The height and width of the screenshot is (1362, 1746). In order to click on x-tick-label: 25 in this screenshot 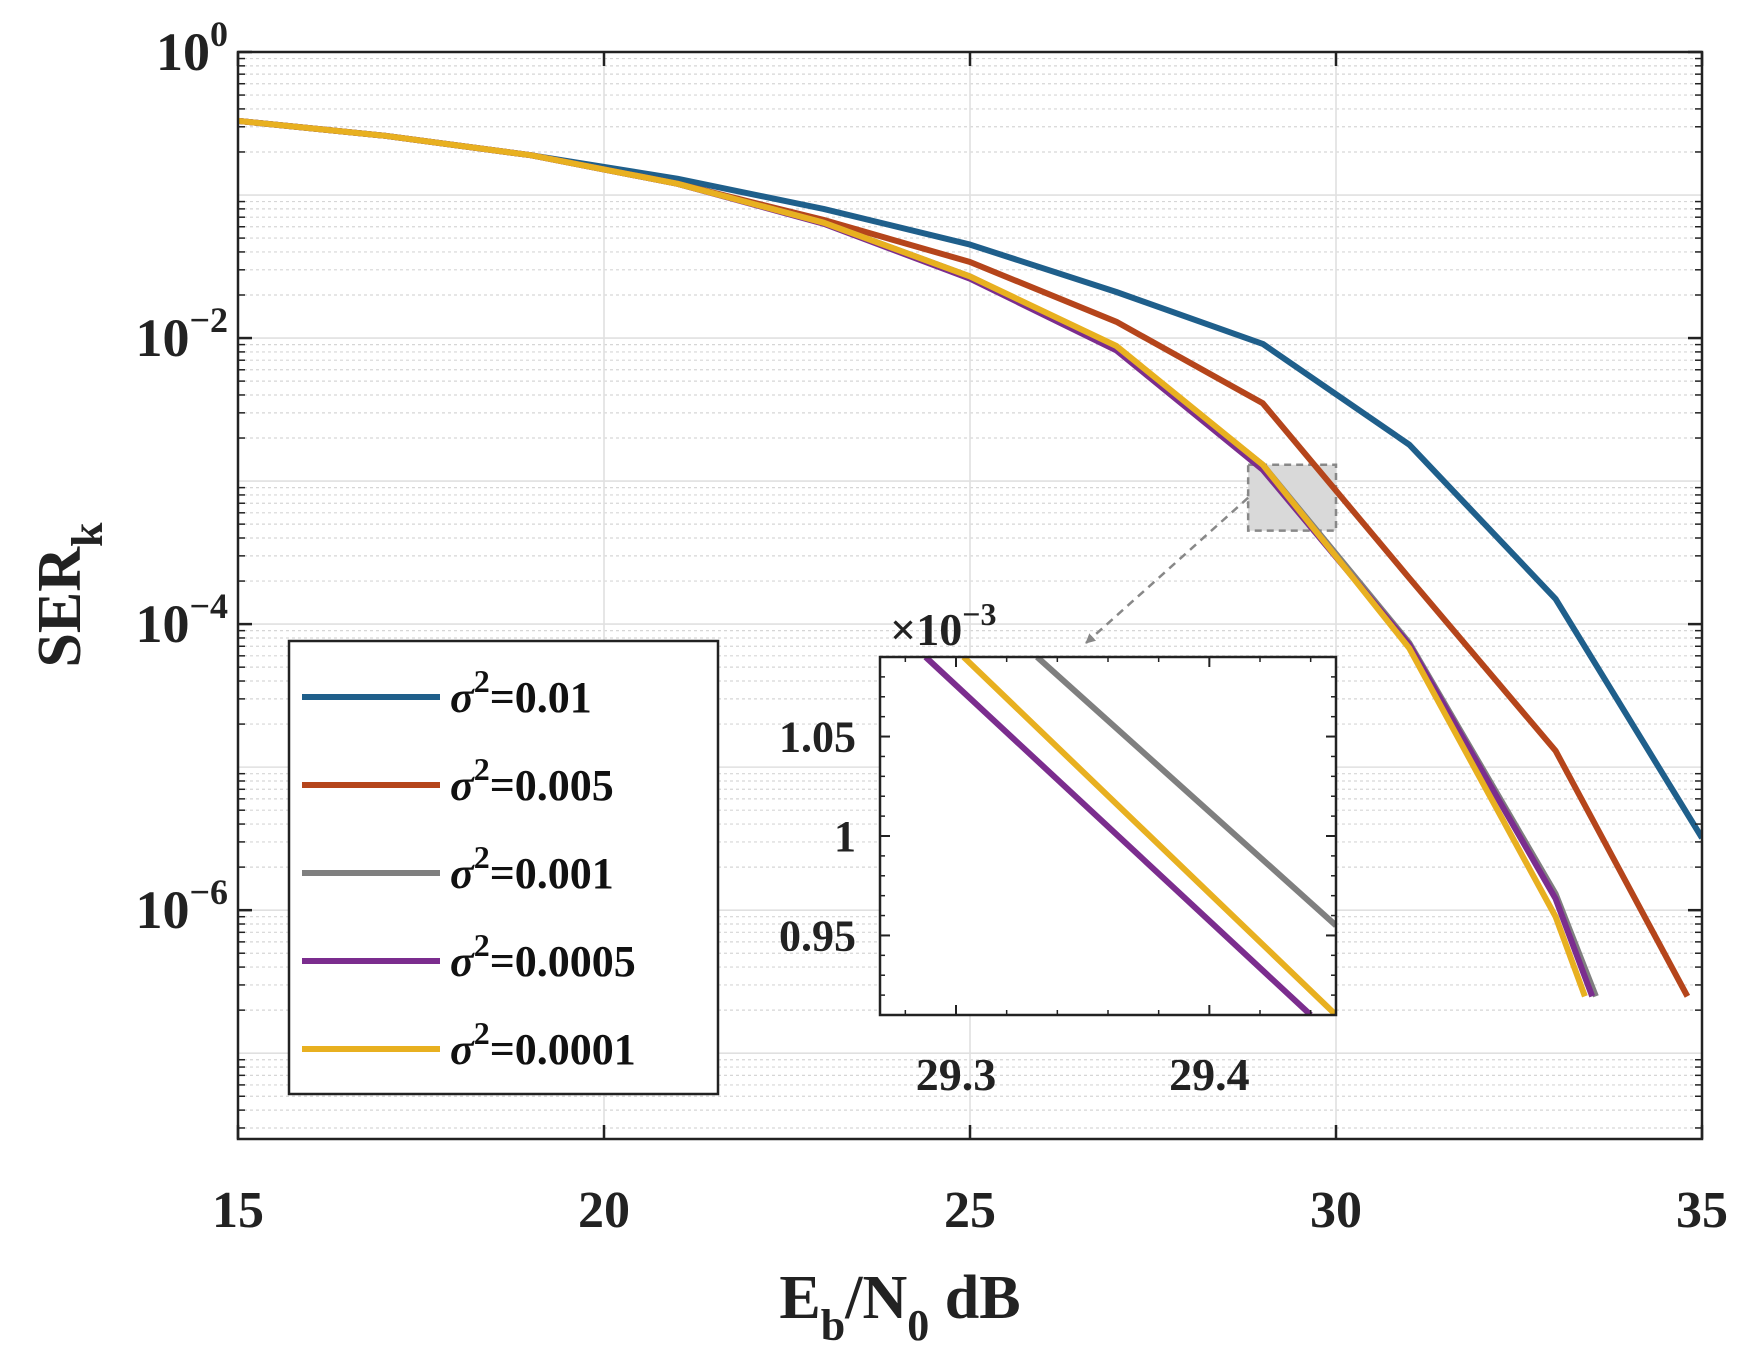, I will do `click(970, 1210)`.